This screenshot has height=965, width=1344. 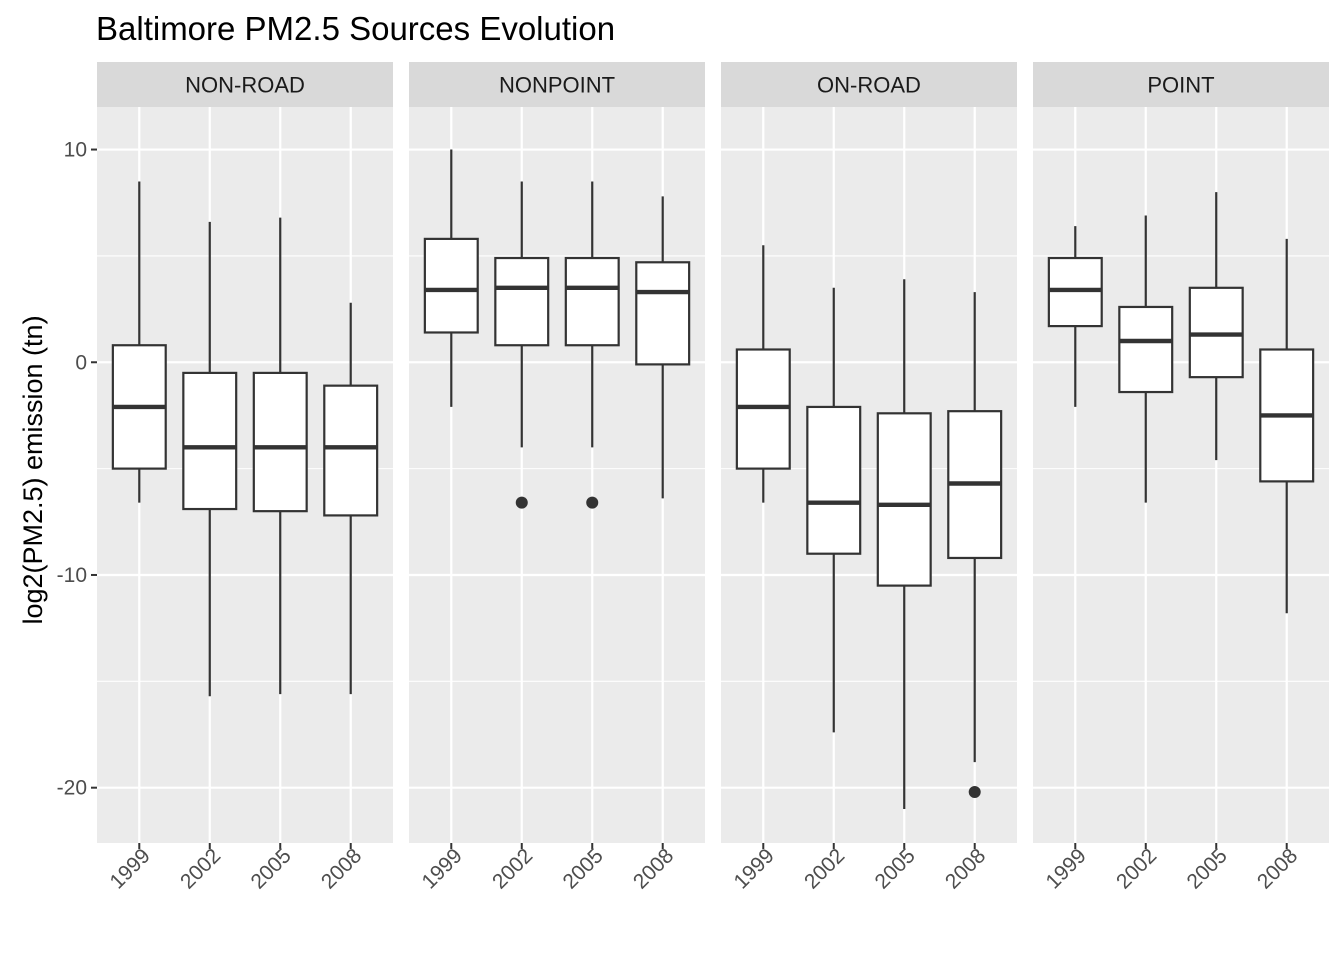 I want to click on y-tick-label: -20, so click(x=72, y=788).